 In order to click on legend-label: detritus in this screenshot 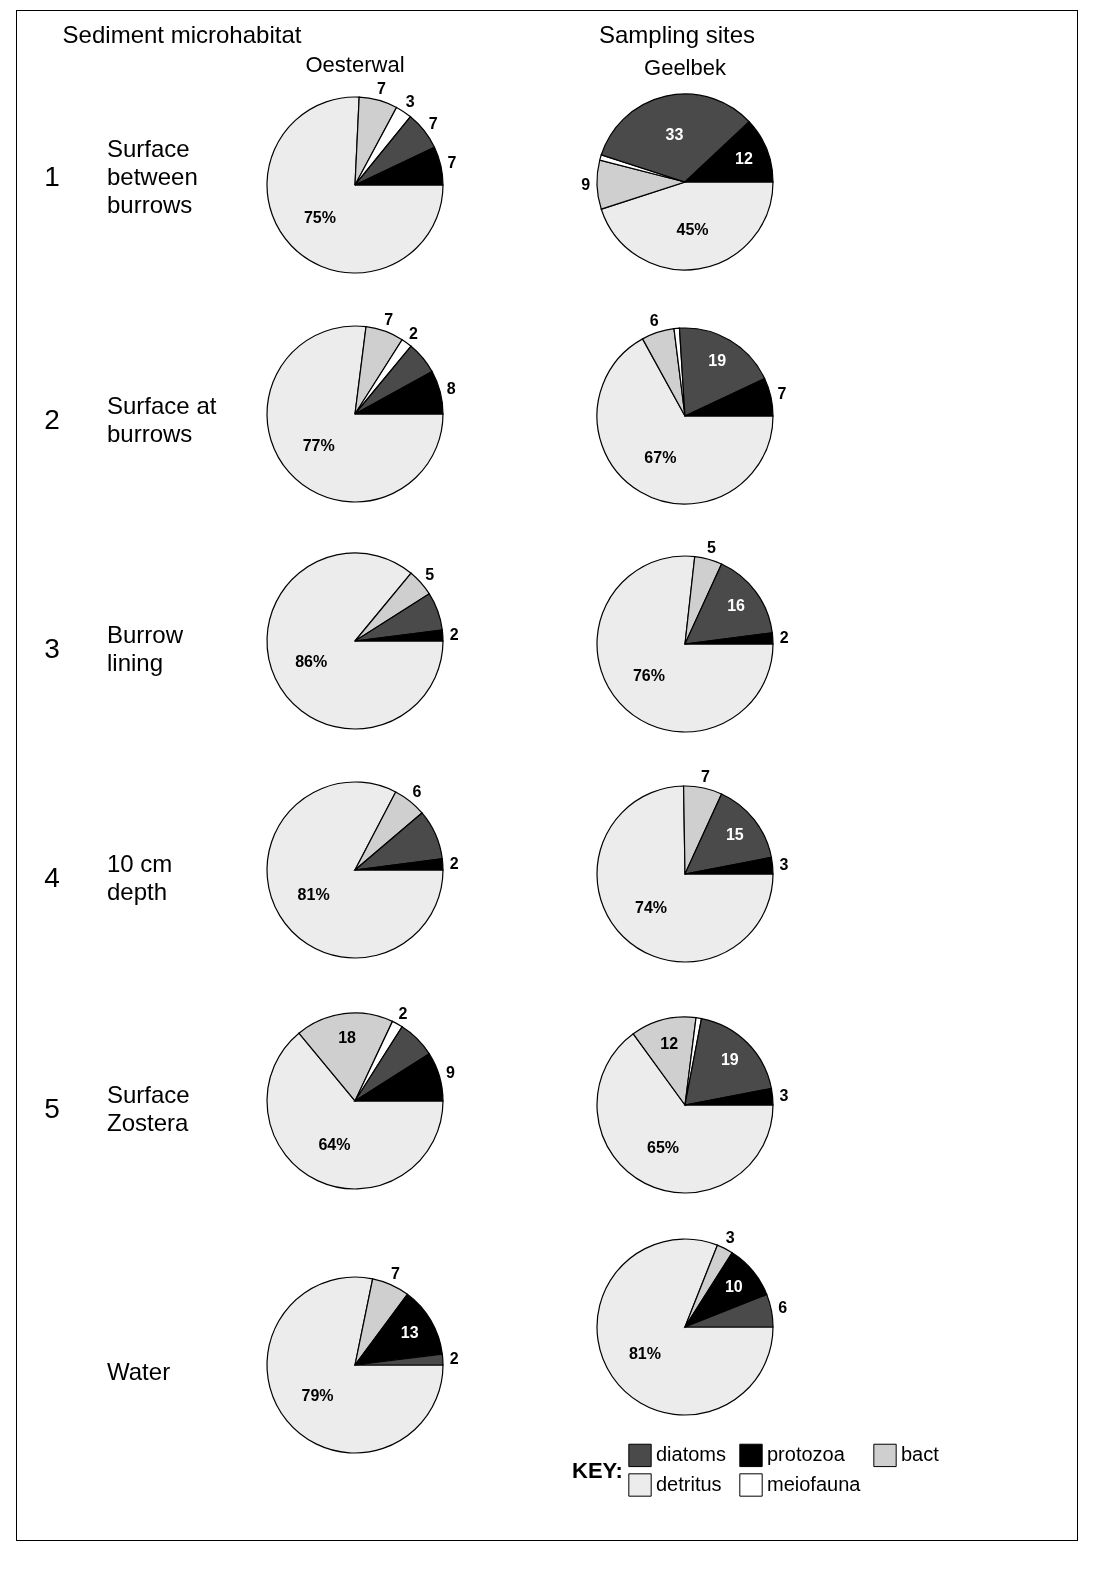, I will do `click(689, 1484)`.